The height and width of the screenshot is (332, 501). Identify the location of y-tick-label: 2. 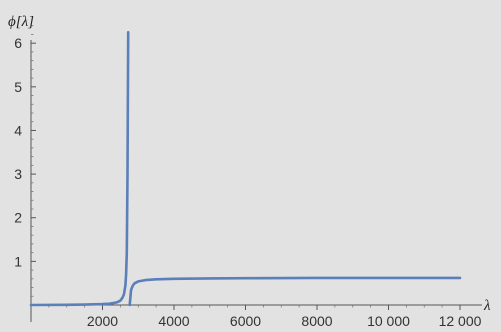
(18, 218).